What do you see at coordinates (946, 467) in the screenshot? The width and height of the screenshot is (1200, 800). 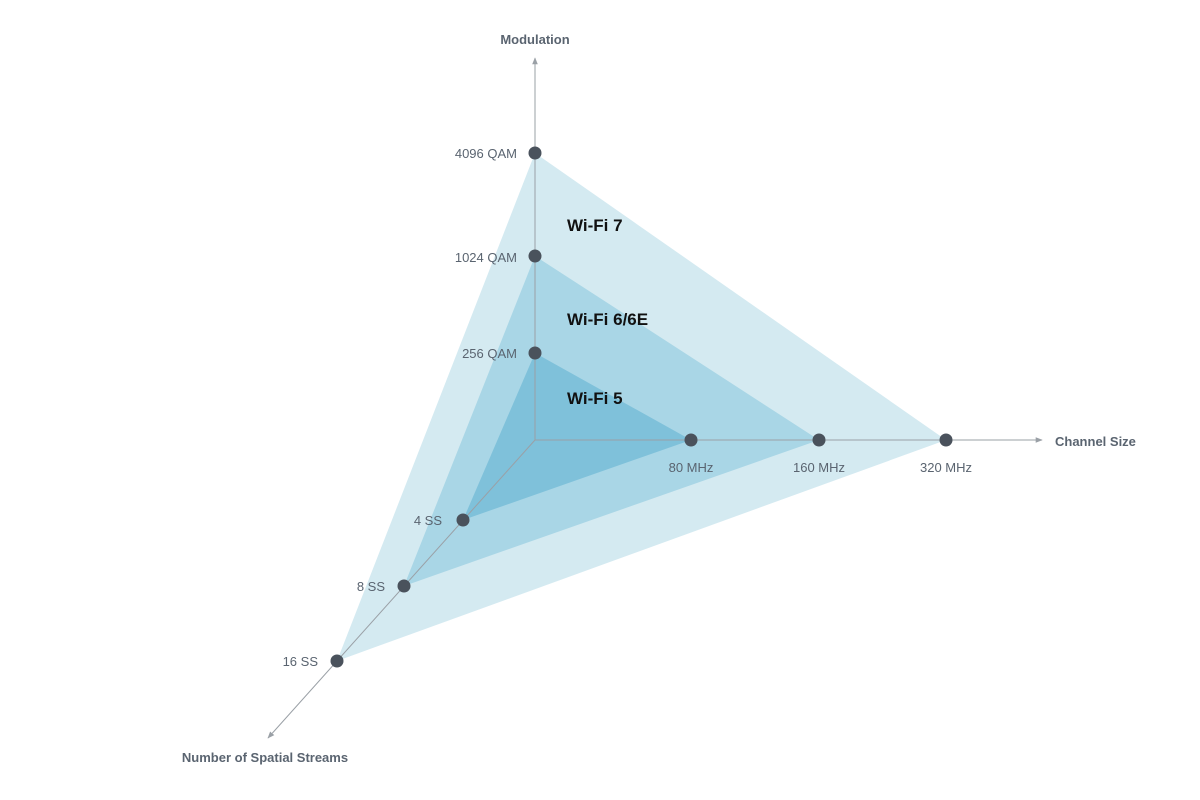 I see `tick-label-320-mhz: 320 MHz` at bounding box center [946, 467].